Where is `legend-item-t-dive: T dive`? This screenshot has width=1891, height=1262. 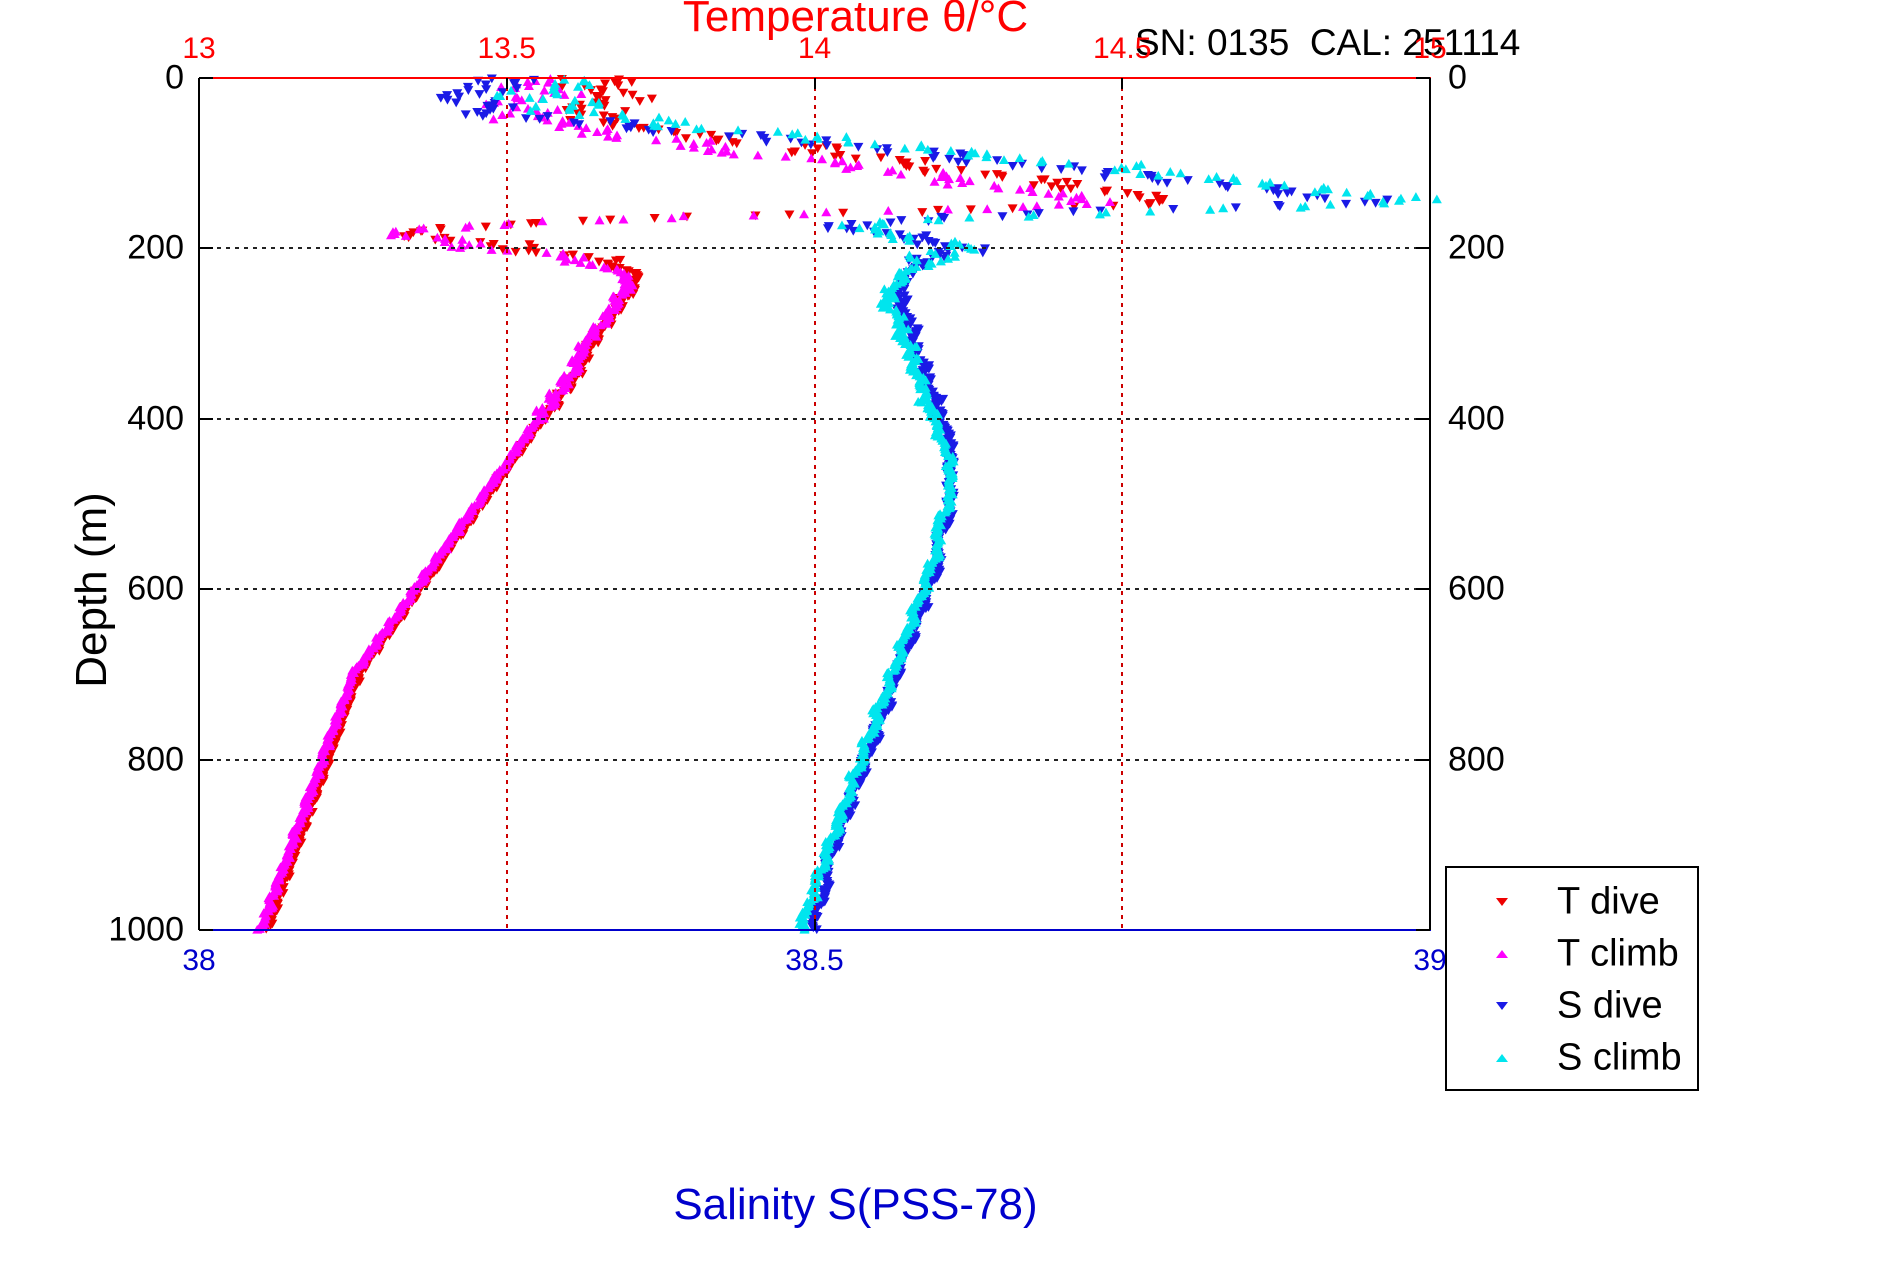
legend-item-t-dive: T dive is located at coordinates (1574, 902).